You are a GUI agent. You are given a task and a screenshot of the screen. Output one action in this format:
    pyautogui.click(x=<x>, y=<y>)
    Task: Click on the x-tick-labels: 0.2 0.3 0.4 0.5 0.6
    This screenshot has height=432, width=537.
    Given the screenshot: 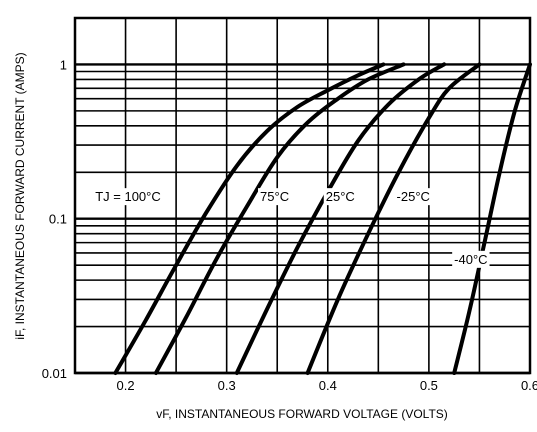 What is the action you would take?
    pyautogui.click(x=327, y=385)
    